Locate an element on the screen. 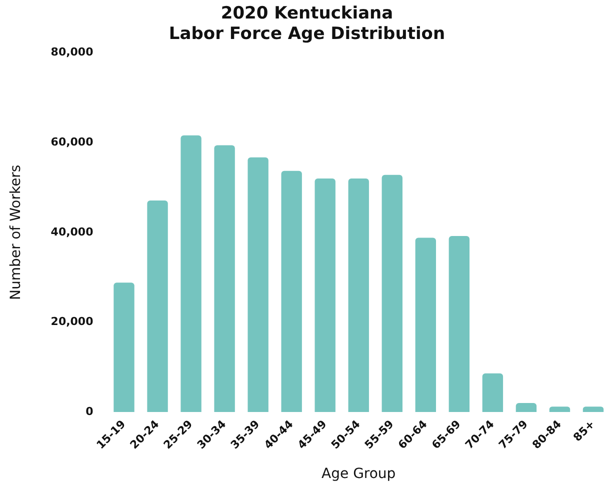 Image resolution: width=614 pixels, height=491 pixels. y-axis-title: Number of Workers is located at coordinates (16, 232).